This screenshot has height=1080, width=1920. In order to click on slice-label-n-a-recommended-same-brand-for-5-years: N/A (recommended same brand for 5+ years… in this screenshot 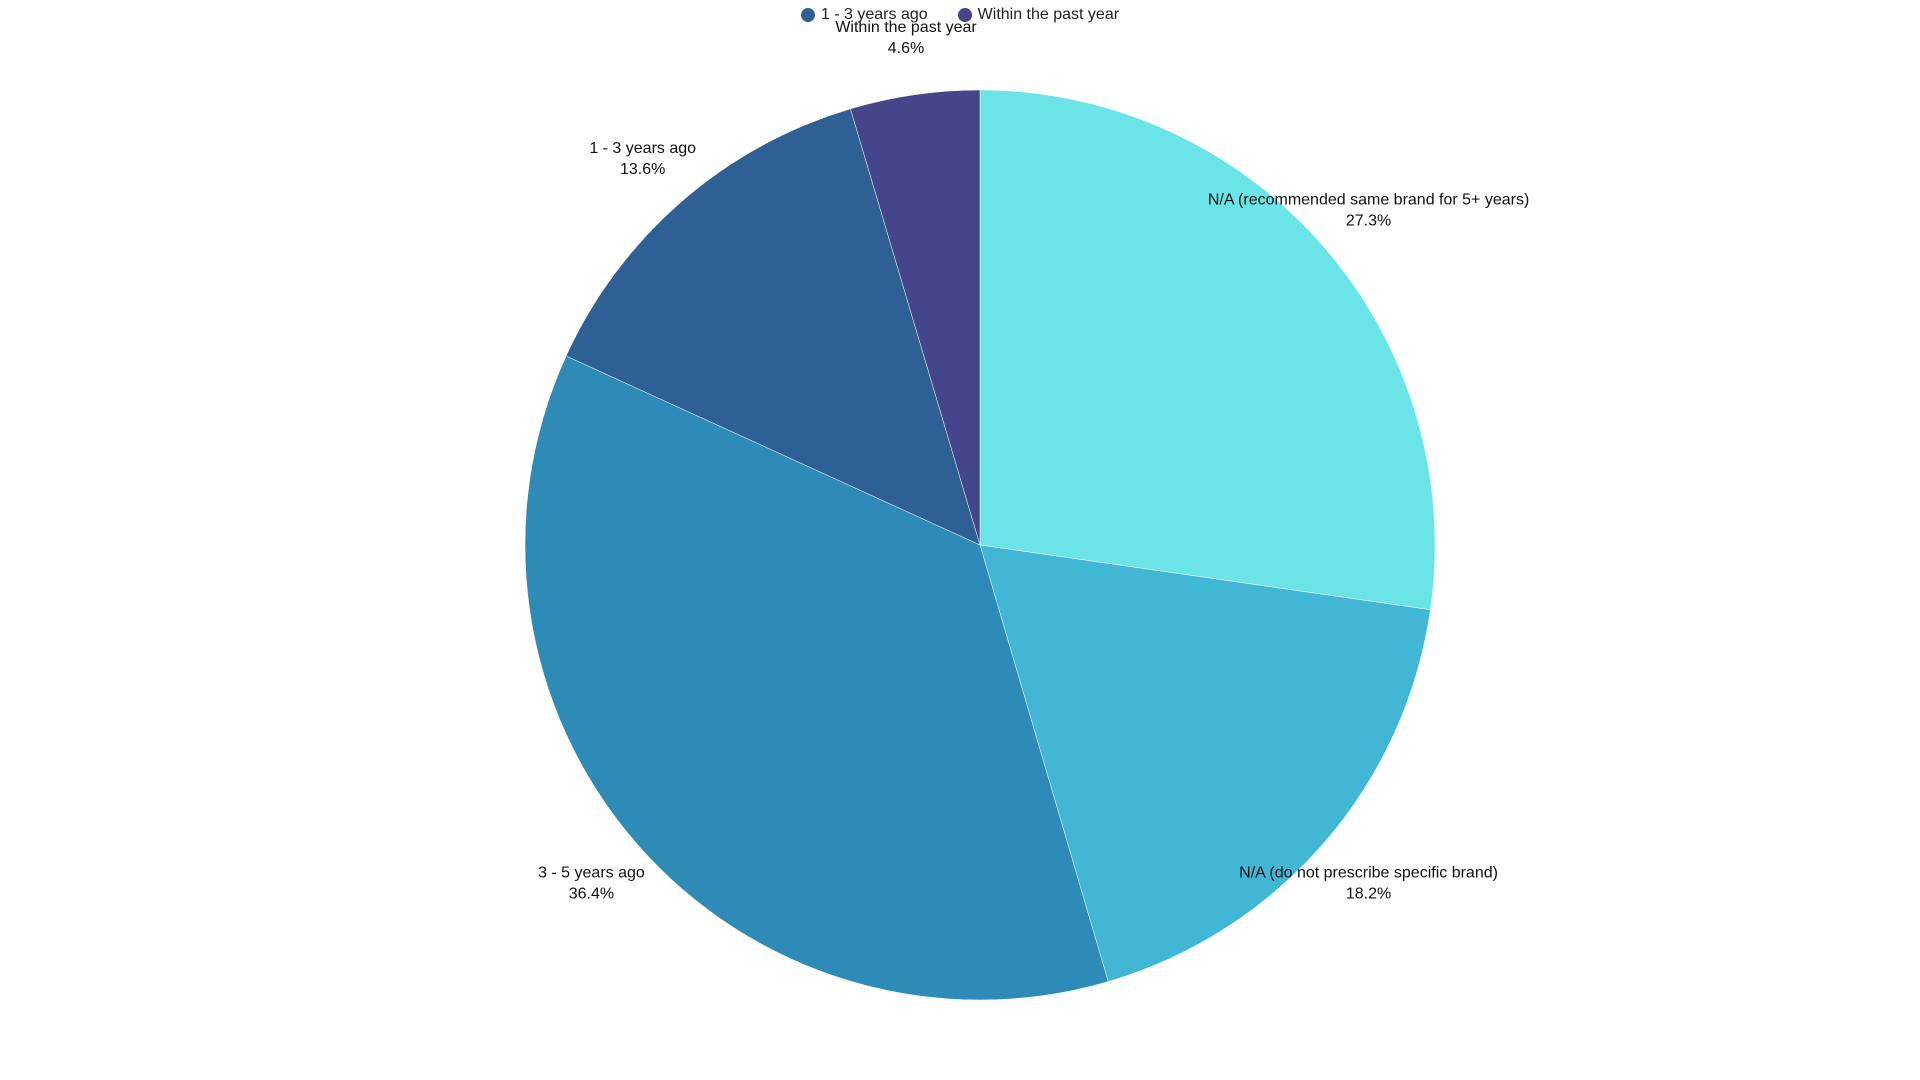, I will do `click(1368, 199)`.